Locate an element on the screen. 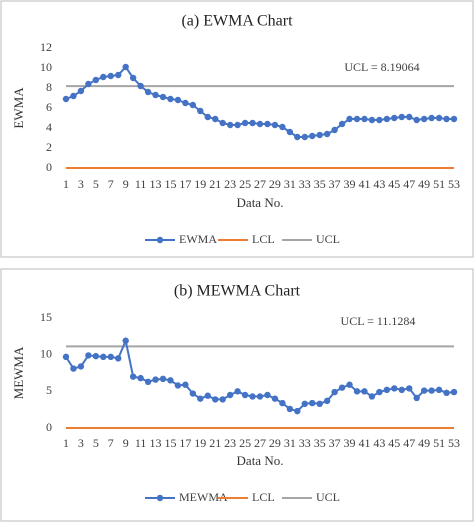 The width and height of the screenshot is (474, 522). y-tick-label: 6 is located at coordinates (49, 107).